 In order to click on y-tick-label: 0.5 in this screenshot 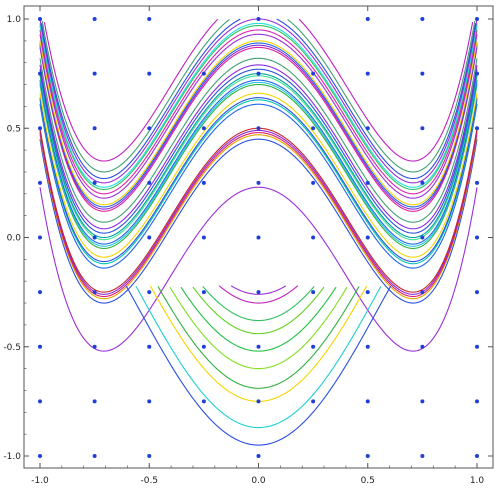, I will do `click(14, 129)`.